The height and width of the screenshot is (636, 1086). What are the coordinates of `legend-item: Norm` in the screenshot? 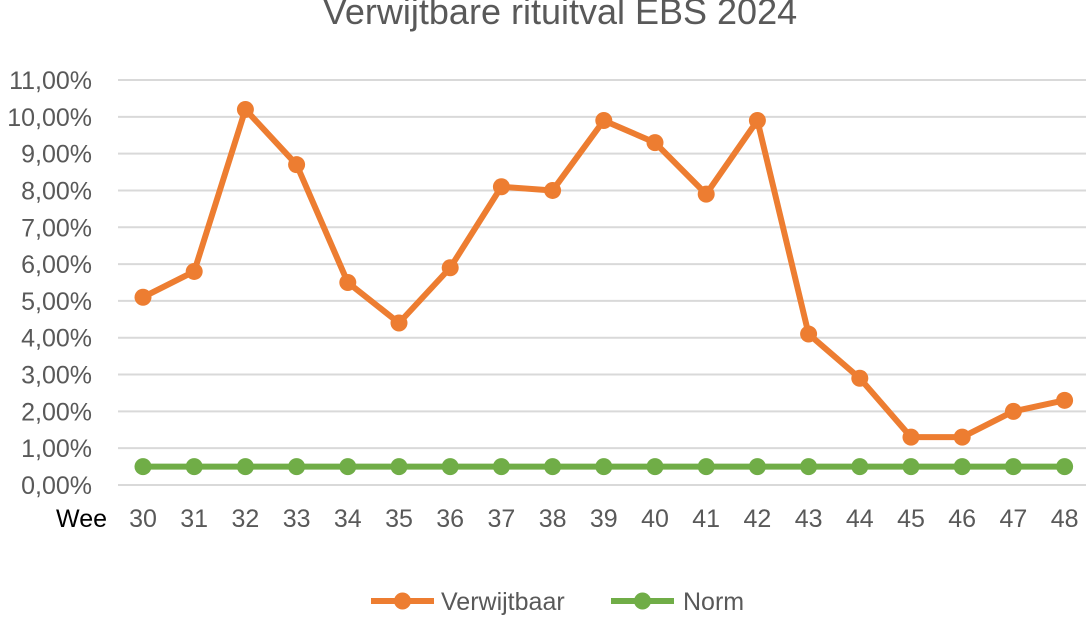 It's located at (677, 602).